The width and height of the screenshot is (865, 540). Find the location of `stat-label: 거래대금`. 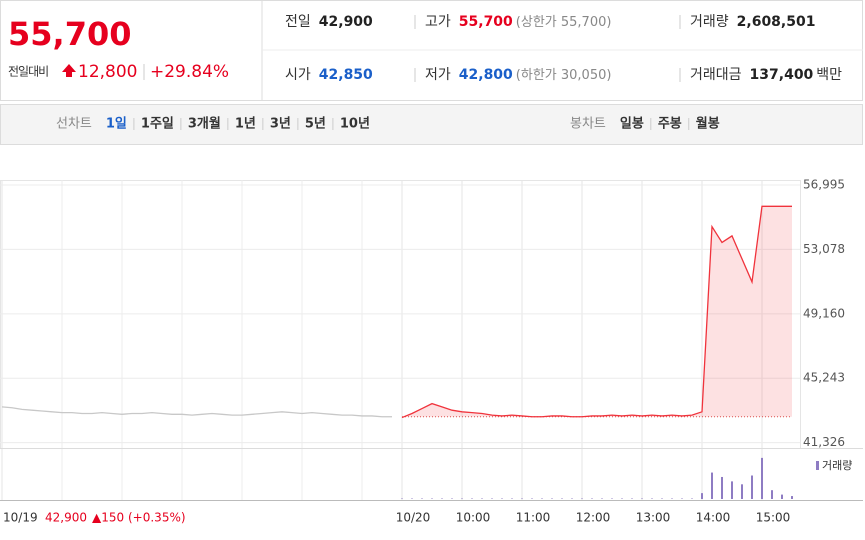

stat-label: 거래대금 is located at coordinates (716, 75).